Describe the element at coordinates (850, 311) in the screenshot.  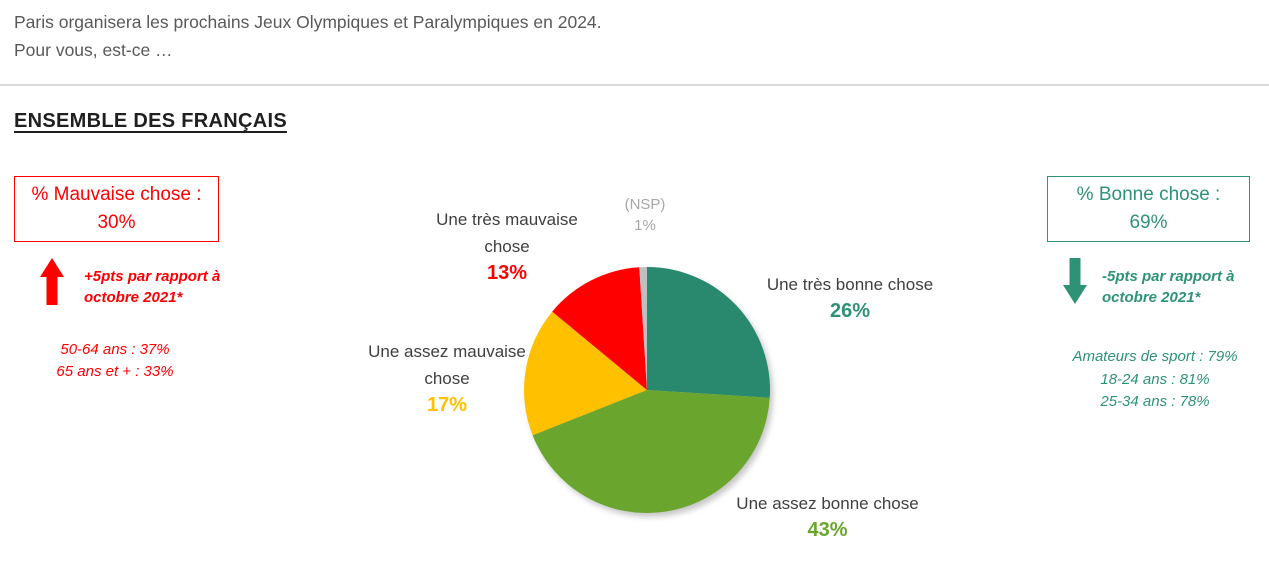
I see `pie-label-value: 26%` at that location.